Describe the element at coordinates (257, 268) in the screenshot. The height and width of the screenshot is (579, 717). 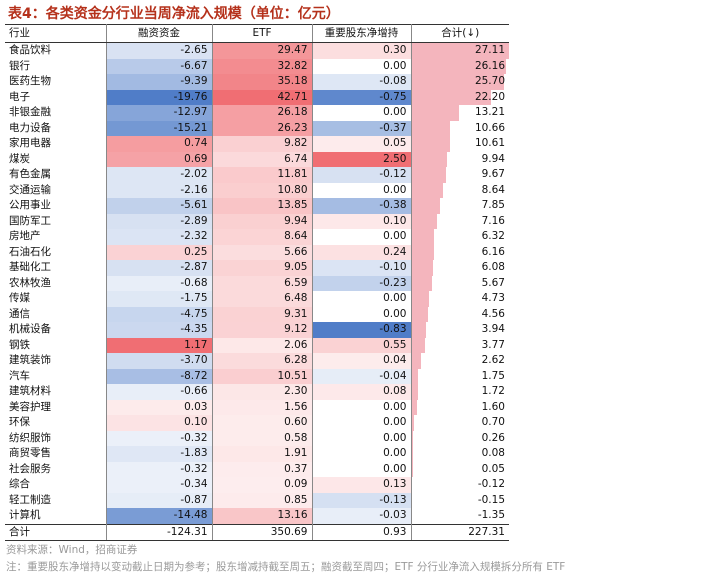
I see `table-row: 基础化工 -2.87 9.05 -0.10 6.08` at that location.